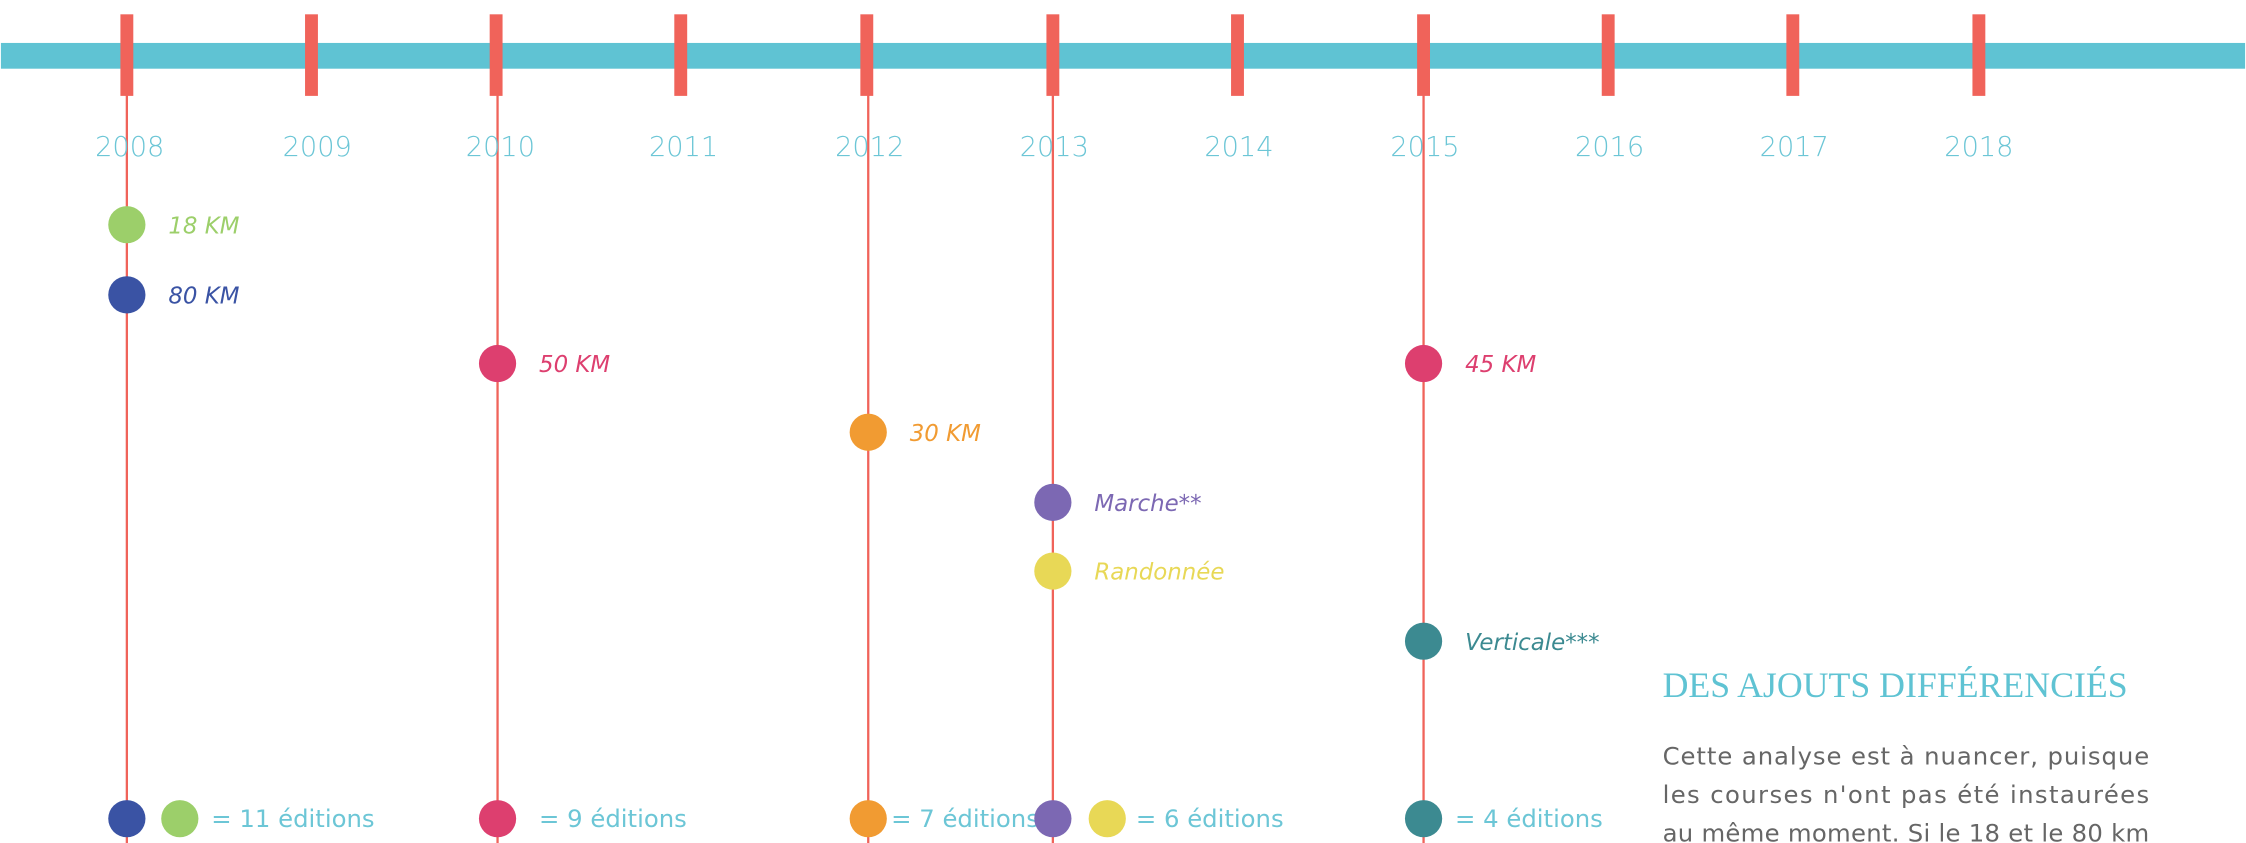 This screenshot has width=2246, height=843. Describe the element at coordinates (1895, 685) in the screenshot. I see `heading: DES AJOUTS DIFFÉRENCIÉS` at that location.